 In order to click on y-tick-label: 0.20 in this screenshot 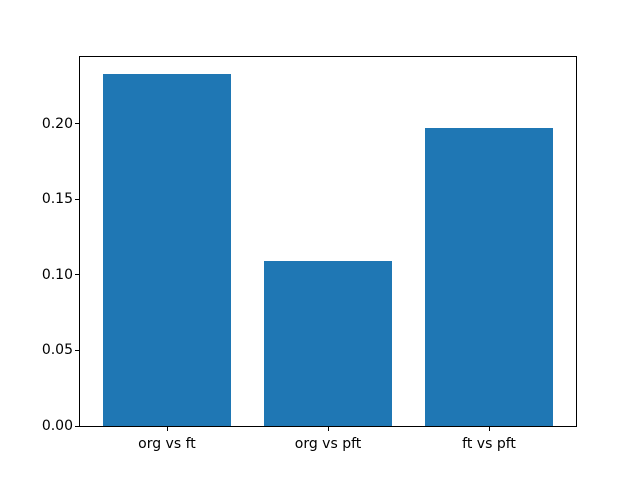, I will do `click(57, 123)`.